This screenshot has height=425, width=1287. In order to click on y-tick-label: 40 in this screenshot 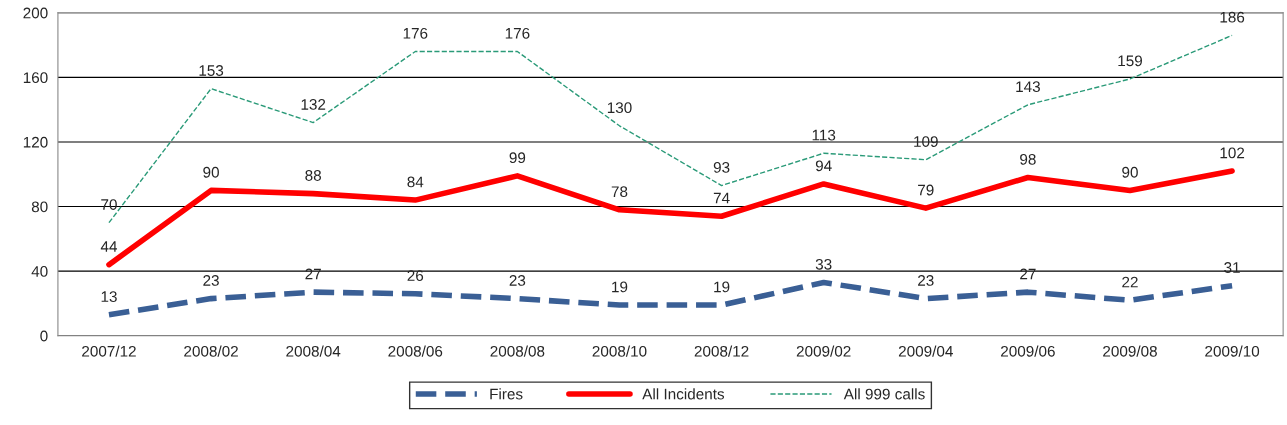, I will do `click(39, 271)`.